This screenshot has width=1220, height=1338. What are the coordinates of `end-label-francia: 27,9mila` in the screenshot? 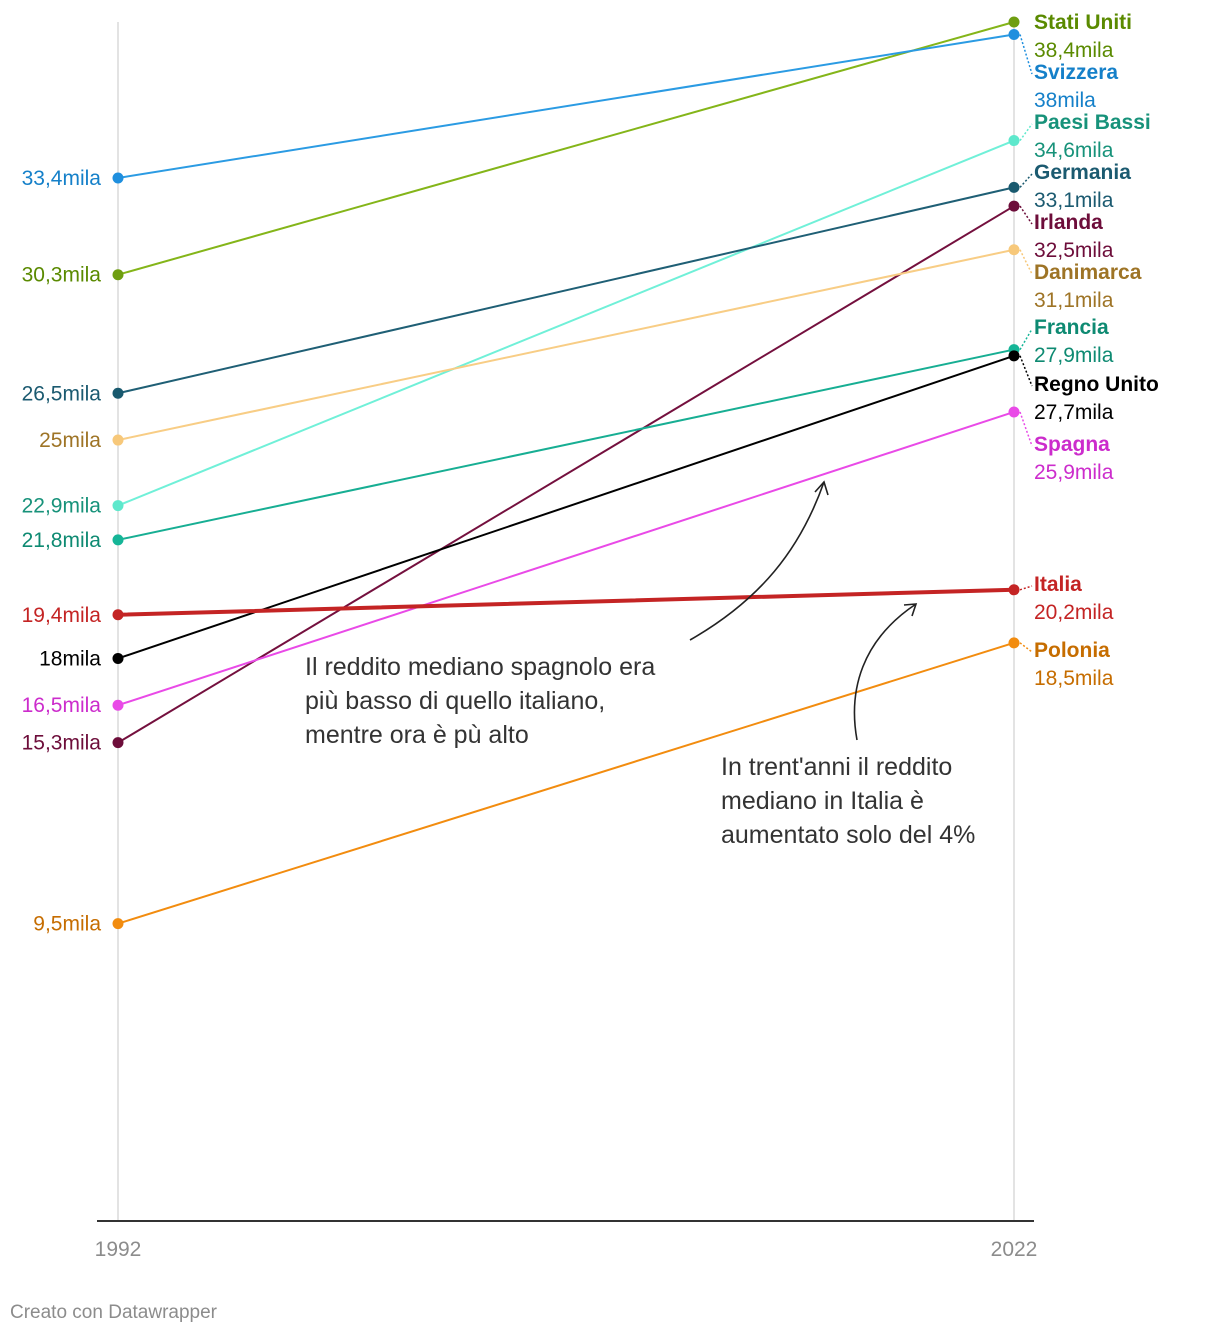 It's located at (1074, 355).